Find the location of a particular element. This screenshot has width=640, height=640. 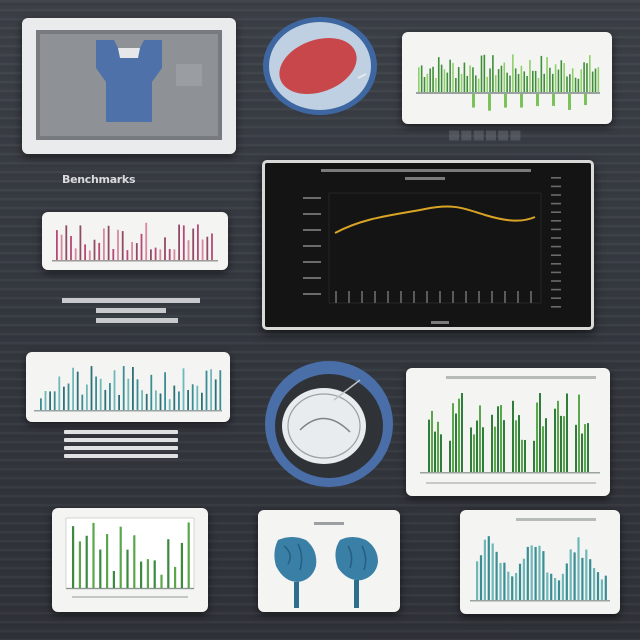

globe-circle is located at coordinates (329, 424).